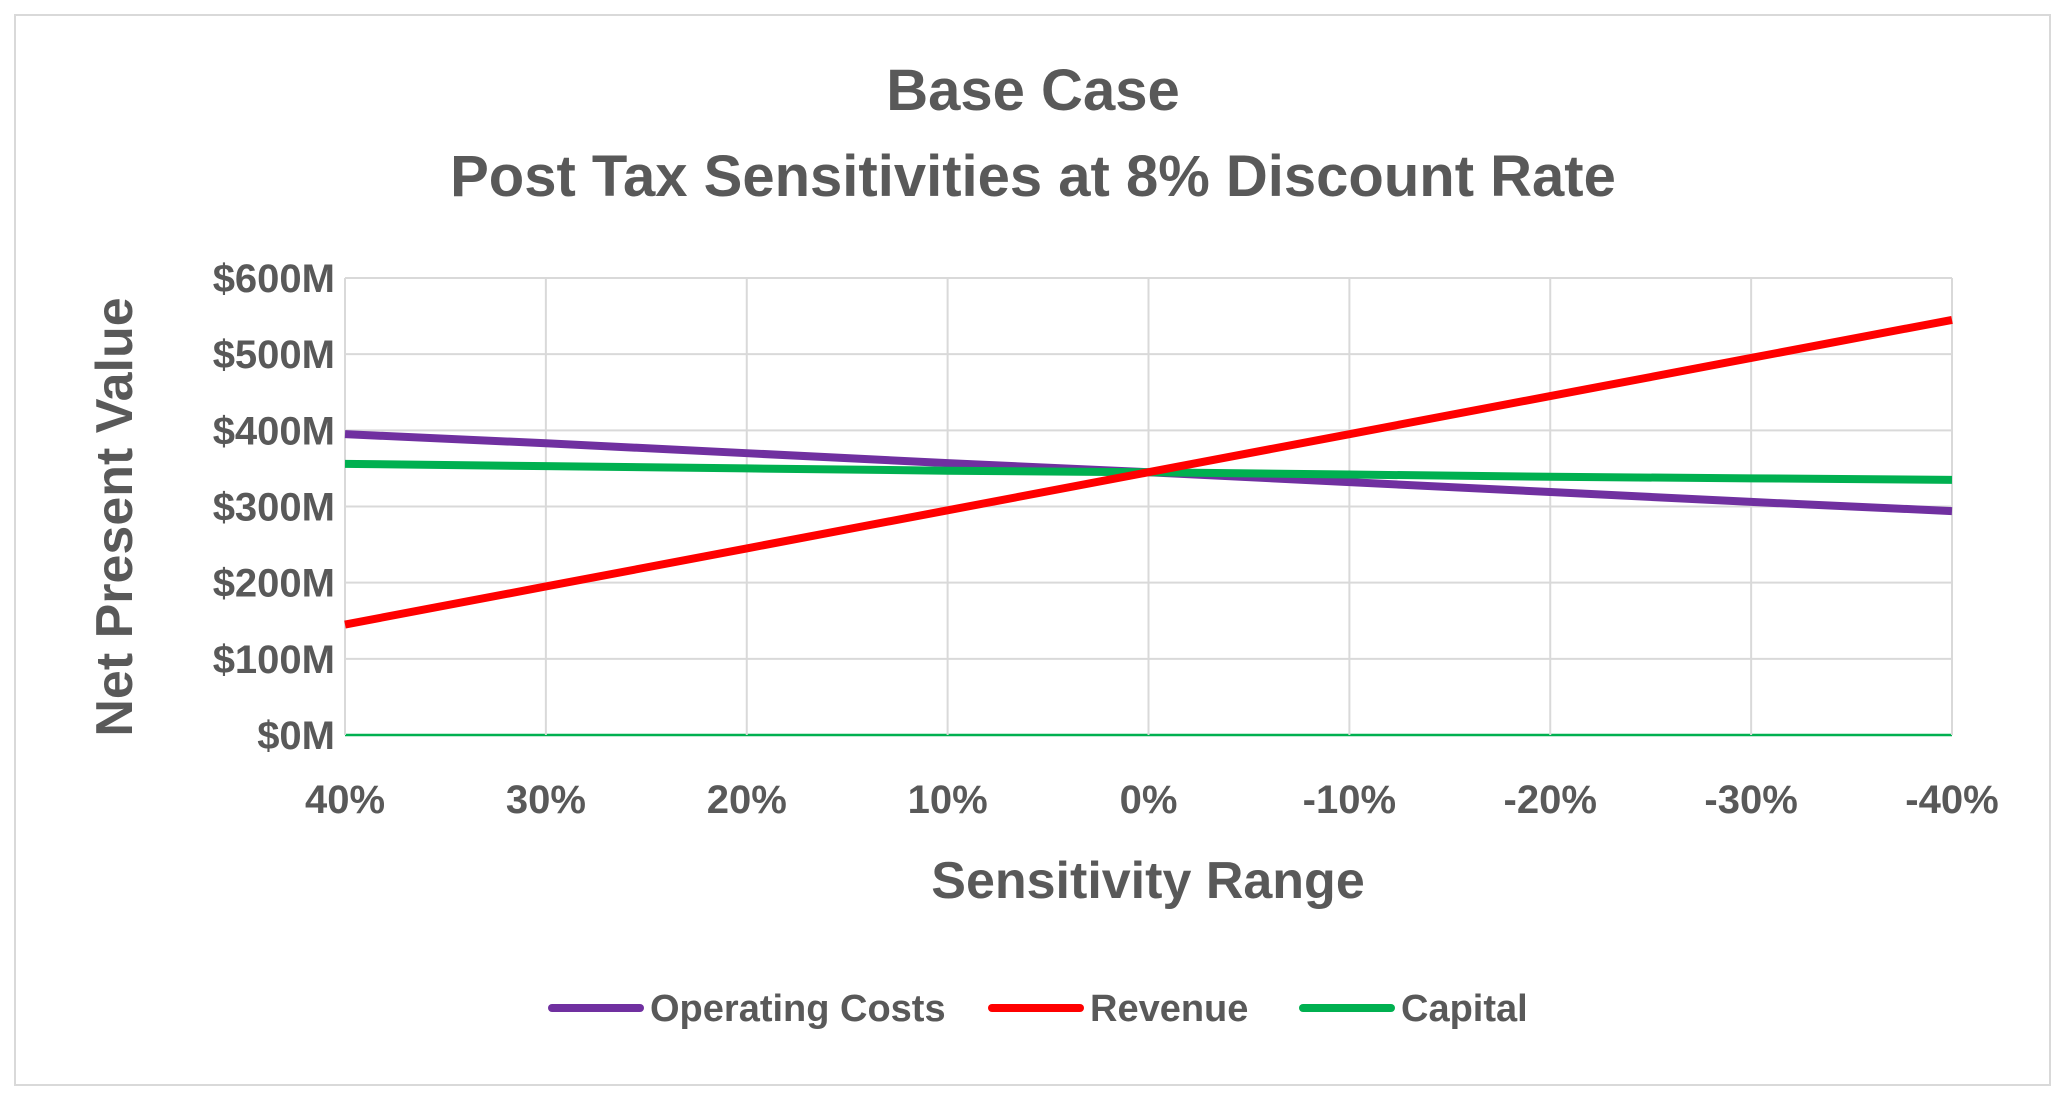  What do you see at coordinates (296, 736) in the screenshot?
I see `y-tick-label: $0M` at bounding box center [296, 736].